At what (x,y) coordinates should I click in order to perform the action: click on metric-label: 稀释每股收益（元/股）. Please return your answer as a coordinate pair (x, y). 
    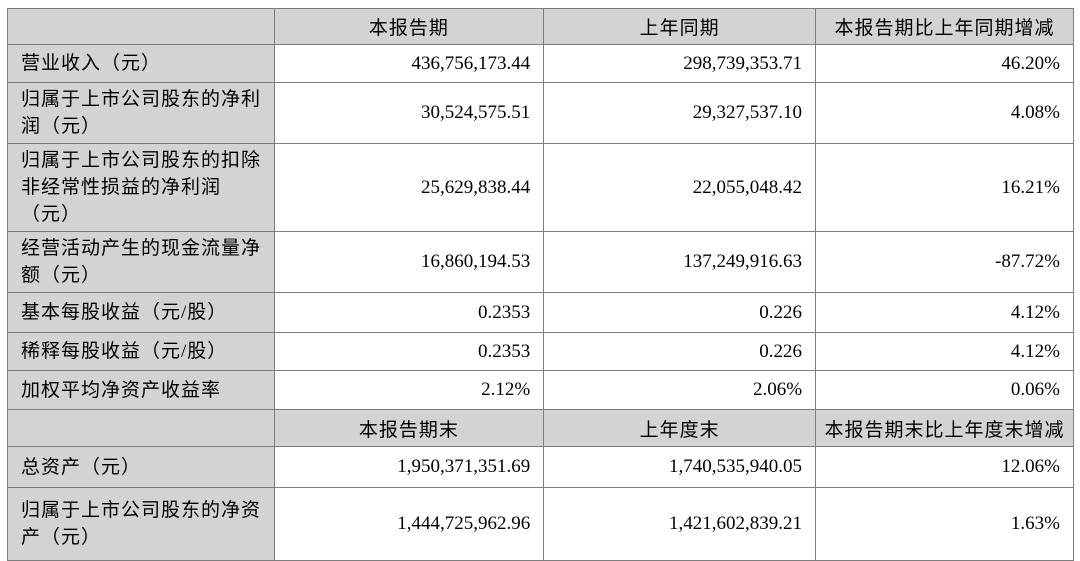
    Looking at the image, I should click on (141, 351).